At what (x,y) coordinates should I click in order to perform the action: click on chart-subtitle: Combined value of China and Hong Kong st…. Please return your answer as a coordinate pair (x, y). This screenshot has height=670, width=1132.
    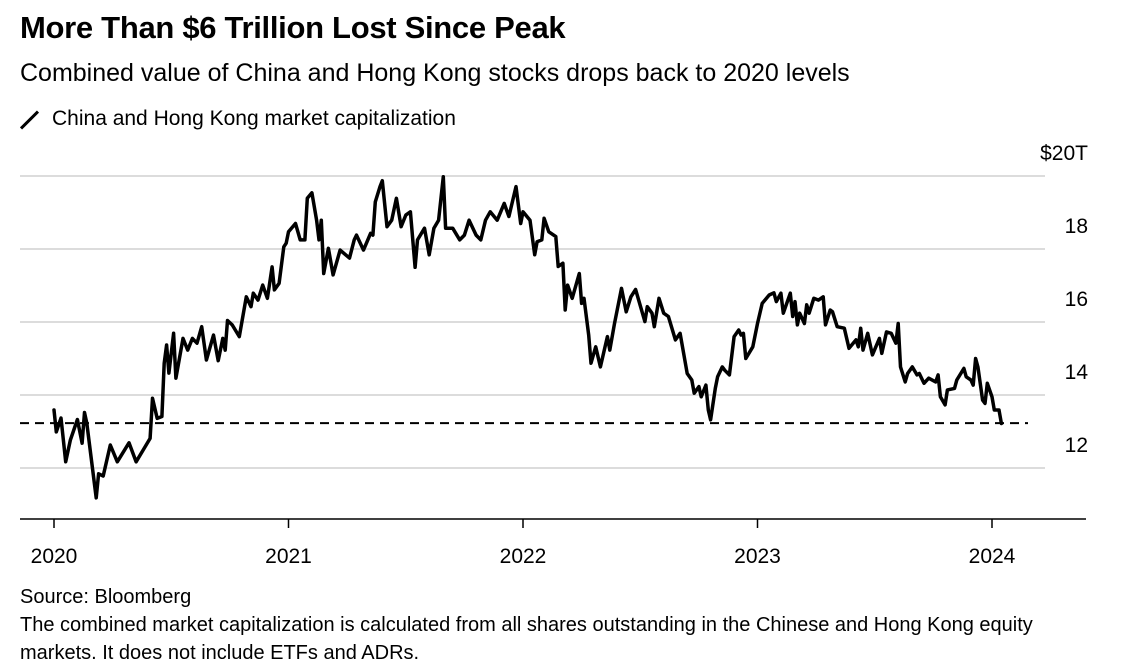
    Looking at the image, I should click on (435, 73).